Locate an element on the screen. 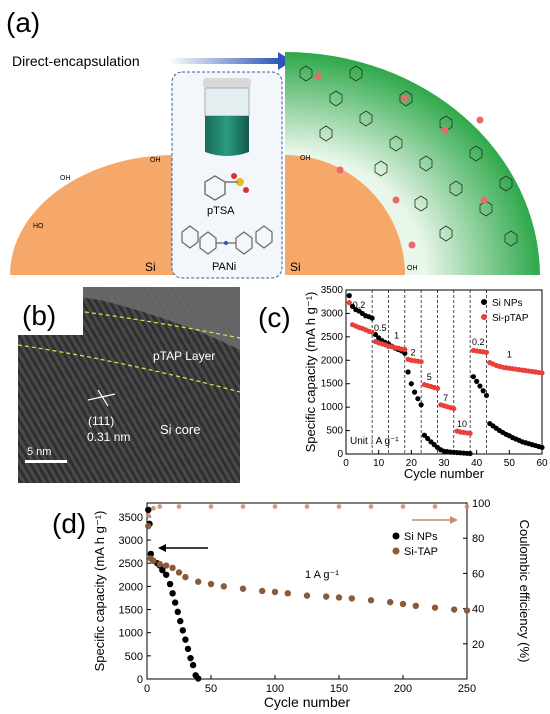  rate-label-0: 0.2 is located at coordinates (359, 305).